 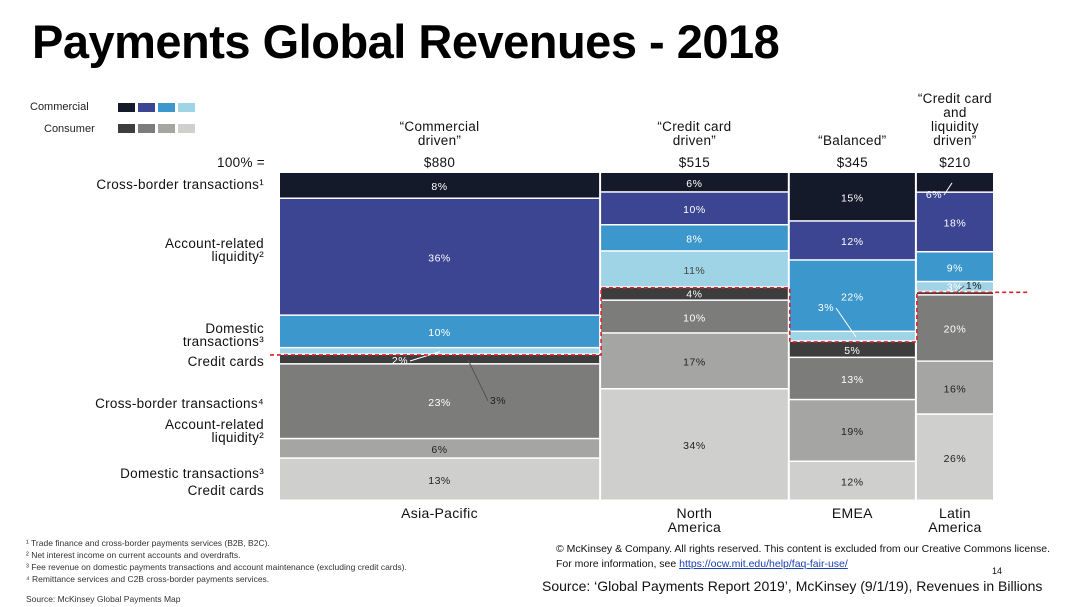 What do you see at coordinates (400, 361) in the screenshot?
I see `data-label-0-3: 2%` at bounding box center [400, 361].